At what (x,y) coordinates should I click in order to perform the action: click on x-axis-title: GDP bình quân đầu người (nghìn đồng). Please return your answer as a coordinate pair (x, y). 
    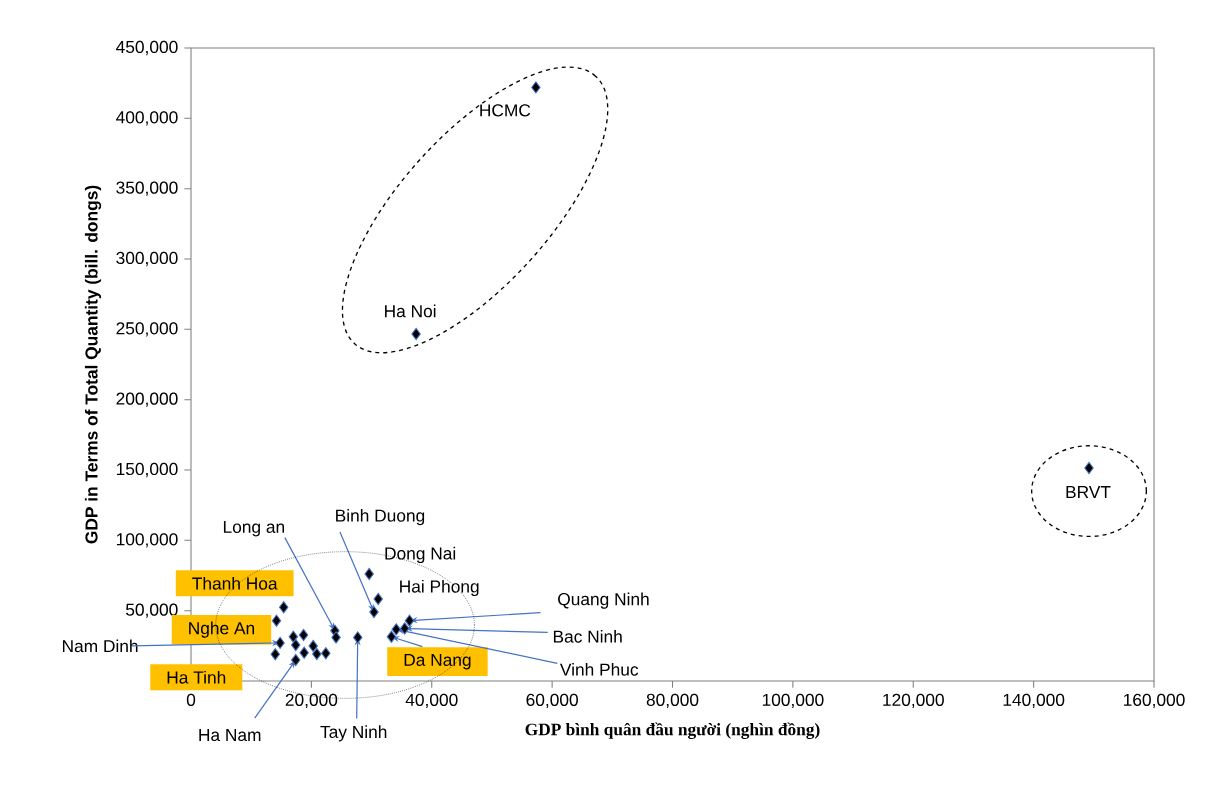
    Looking at the image, I should click on (672, 730).